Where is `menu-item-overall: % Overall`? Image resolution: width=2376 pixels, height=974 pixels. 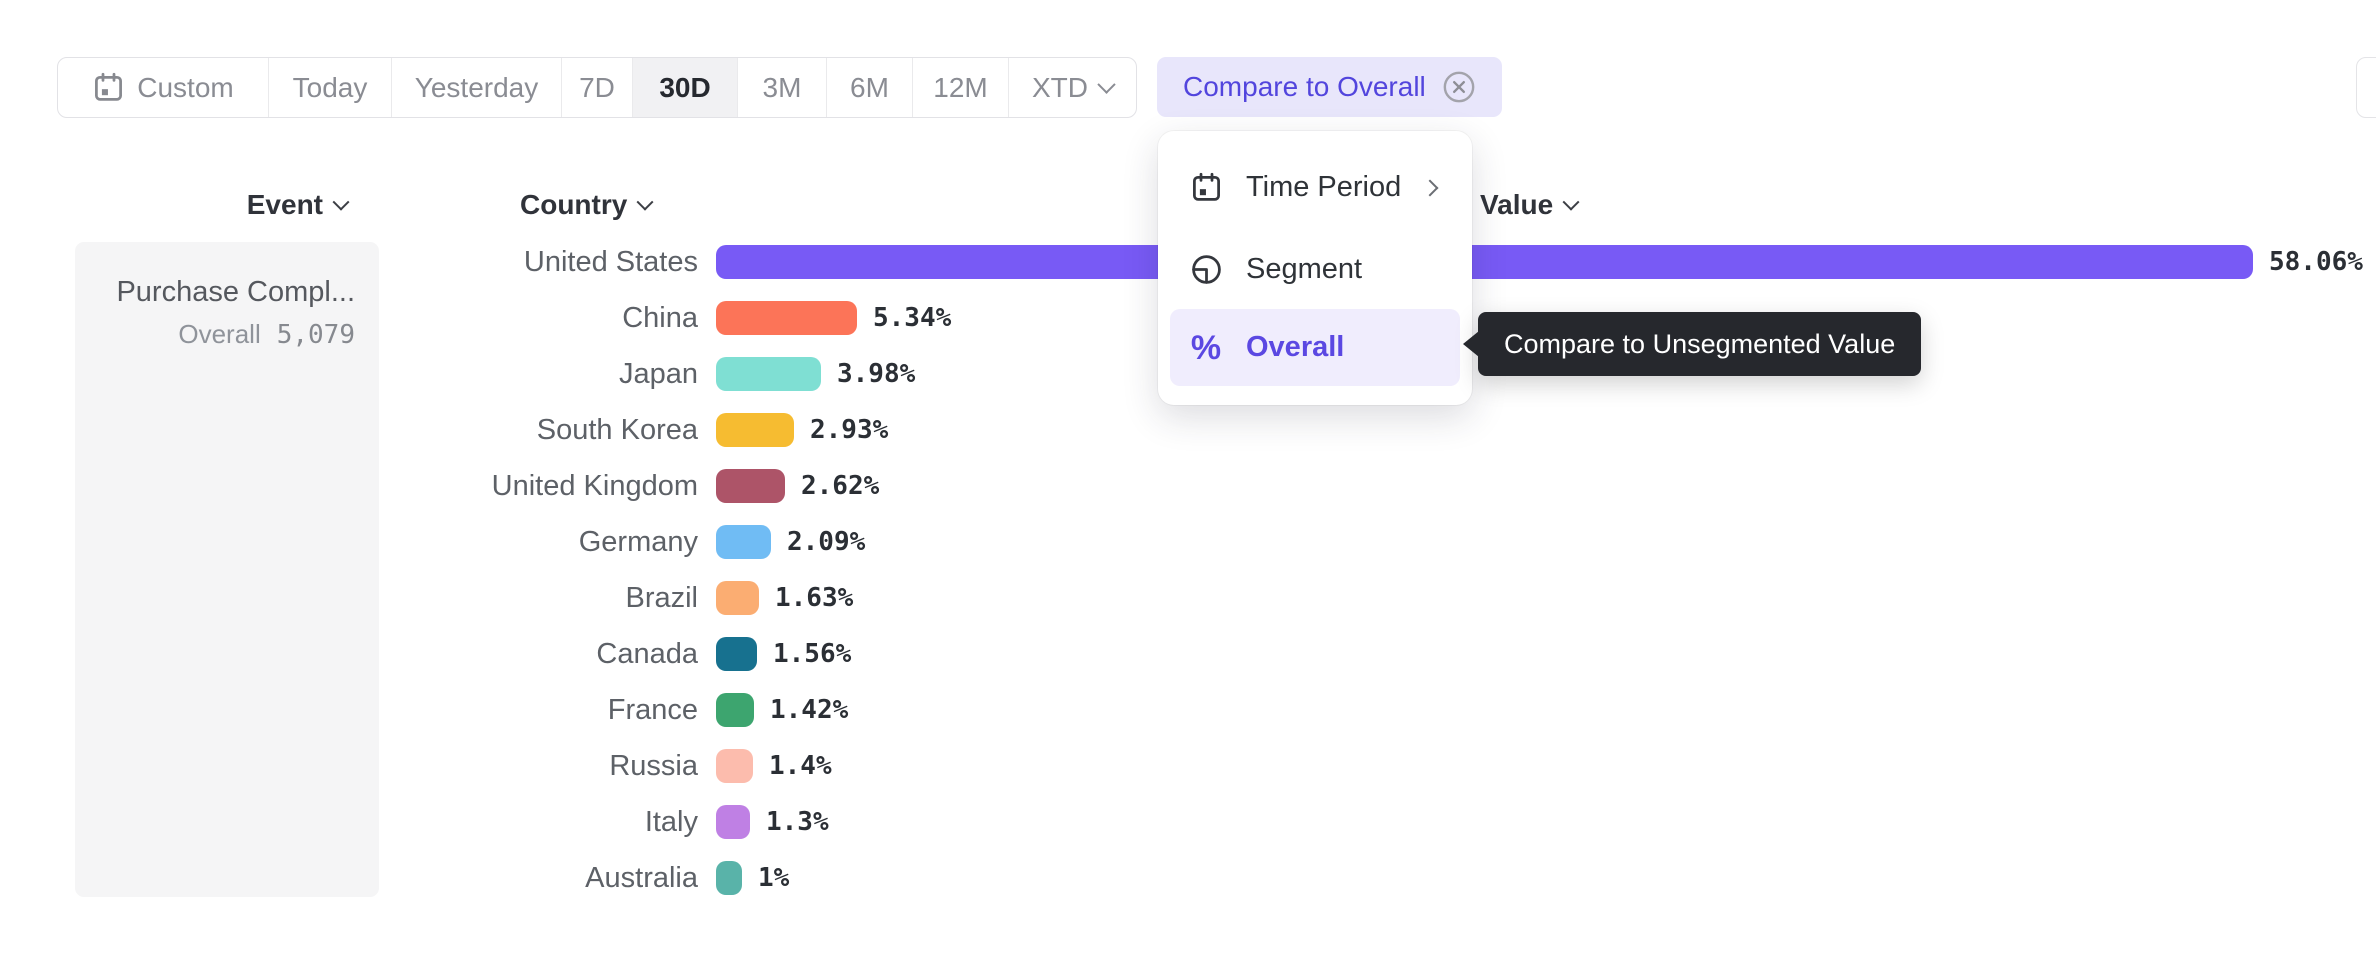
menu-item-overall: % Overall is located at coordinates (1315, 347).